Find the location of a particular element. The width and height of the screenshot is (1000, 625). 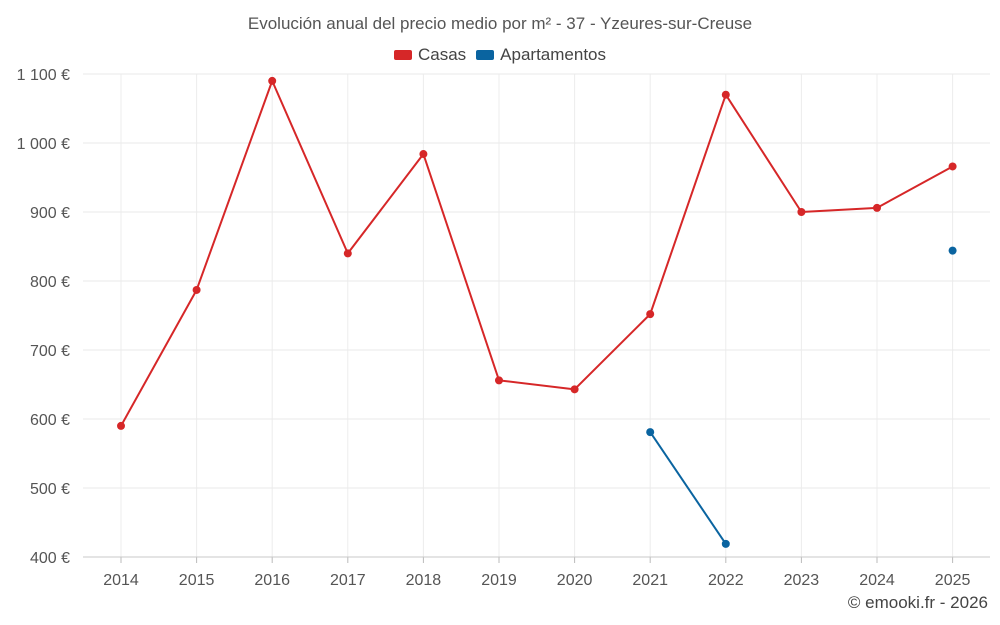

data-point-apartamentos-2022 is located at coordinates (725, 543).